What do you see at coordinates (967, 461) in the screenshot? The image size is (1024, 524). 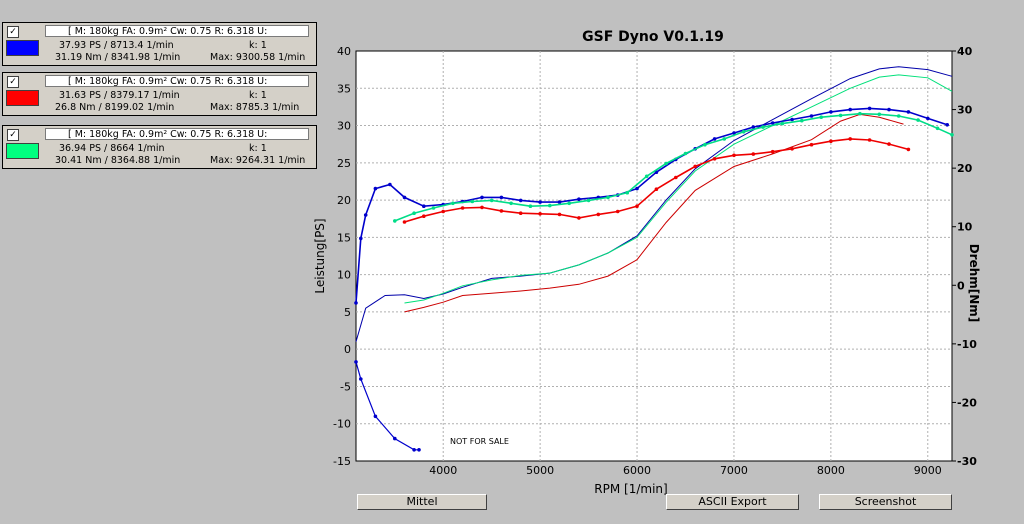 I see `y2-tick-label: -30` at bounding box center [967, 461].